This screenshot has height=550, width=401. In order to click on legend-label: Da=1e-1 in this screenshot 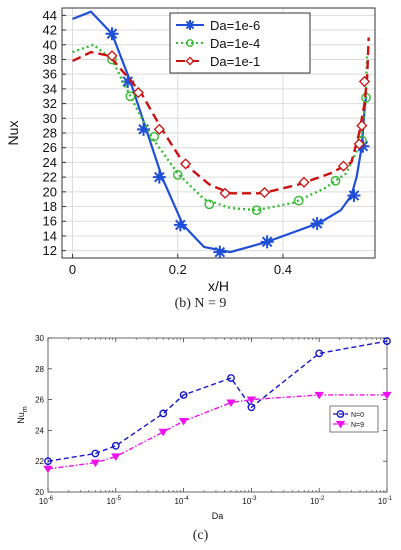, I will do `click(235, 61)`.